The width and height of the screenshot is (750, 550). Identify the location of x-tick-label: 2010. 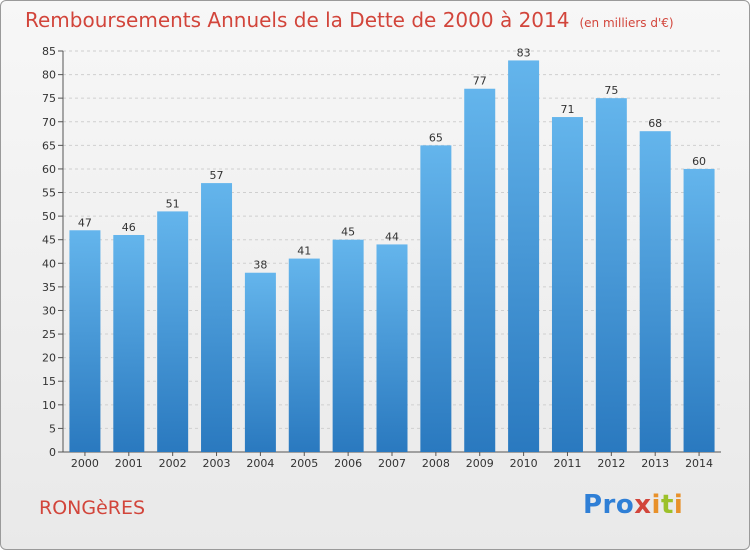
(524, 463).